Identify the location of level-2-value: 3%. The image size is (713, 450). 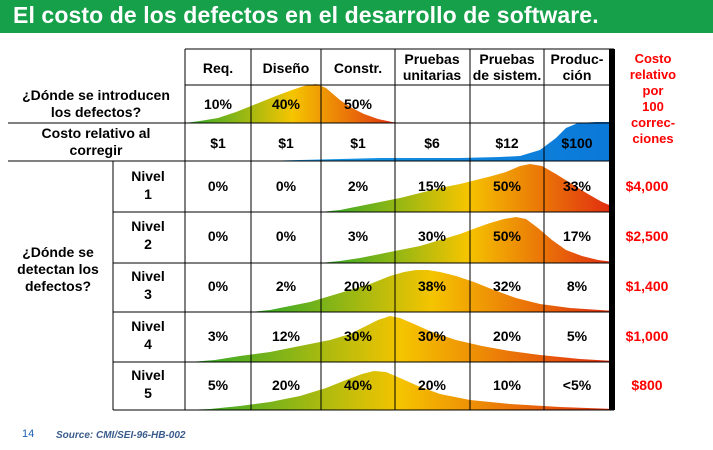
(358, 236).